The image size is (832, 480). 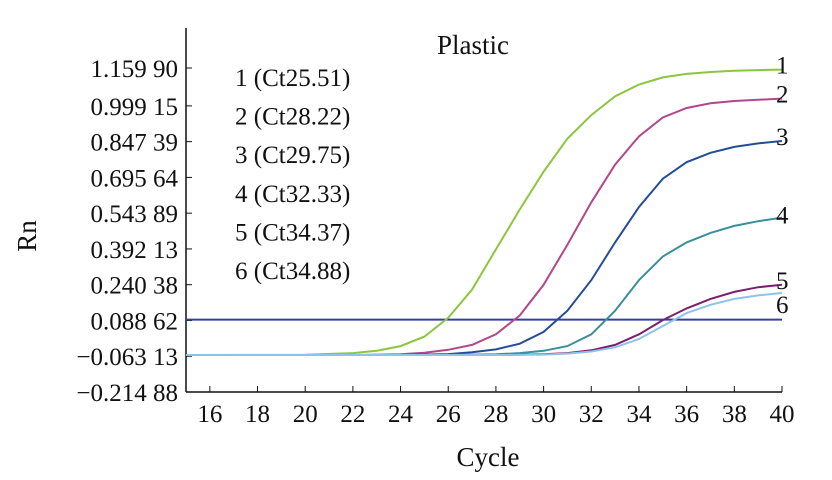 I want to click on series-end-label-5: 5, so click(x=782, y=281).